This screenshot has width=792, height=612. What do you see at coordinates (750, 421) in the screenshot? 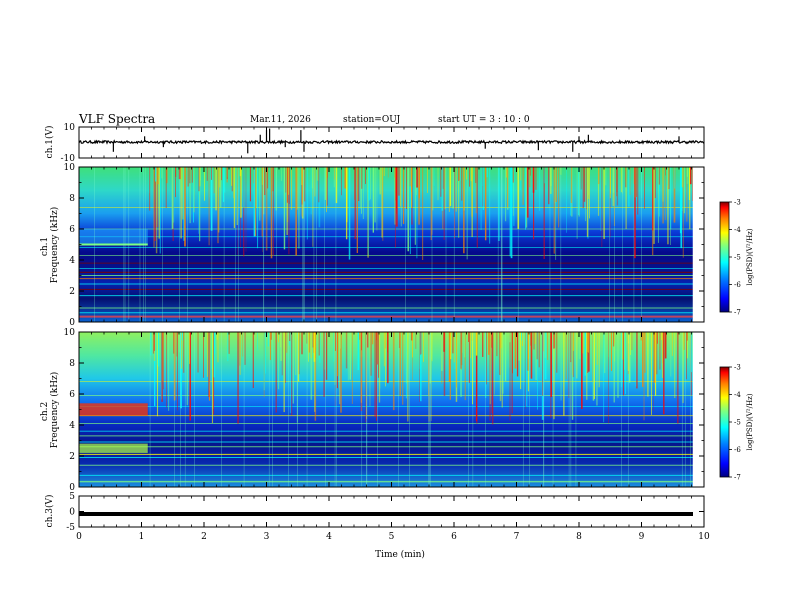
I see `ch2-colorbar-label: log(PSD)(V²/Hz)` at bounding box center [750, 421].